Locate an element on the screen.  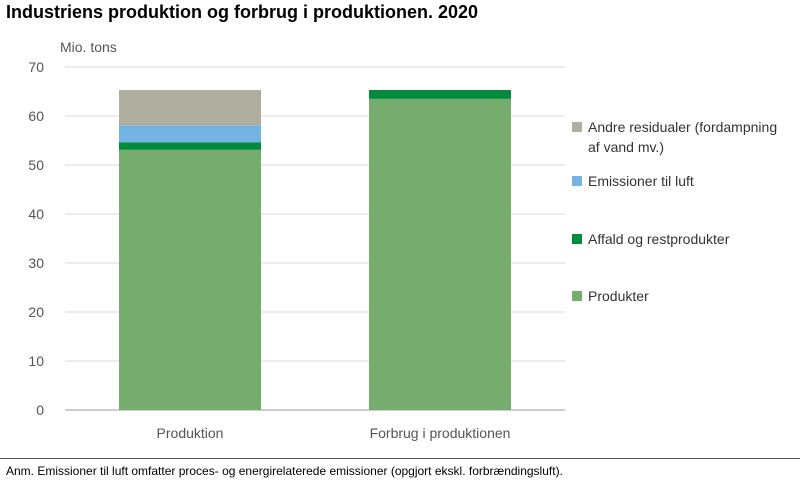
x-tick-labels: Produktion Forbrug i produktionen is located at coordinates (334, 433).